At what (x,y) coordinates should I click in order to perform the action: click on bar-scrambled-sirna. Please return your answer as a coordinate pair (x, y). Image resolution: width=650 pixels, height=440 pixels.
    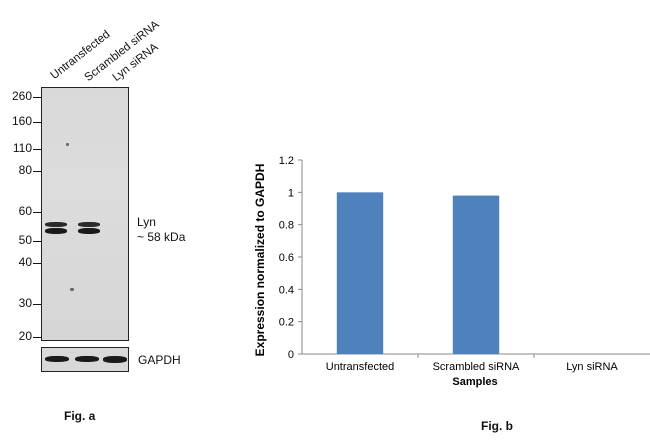
    Looking at the image, I should click on (476, 274).